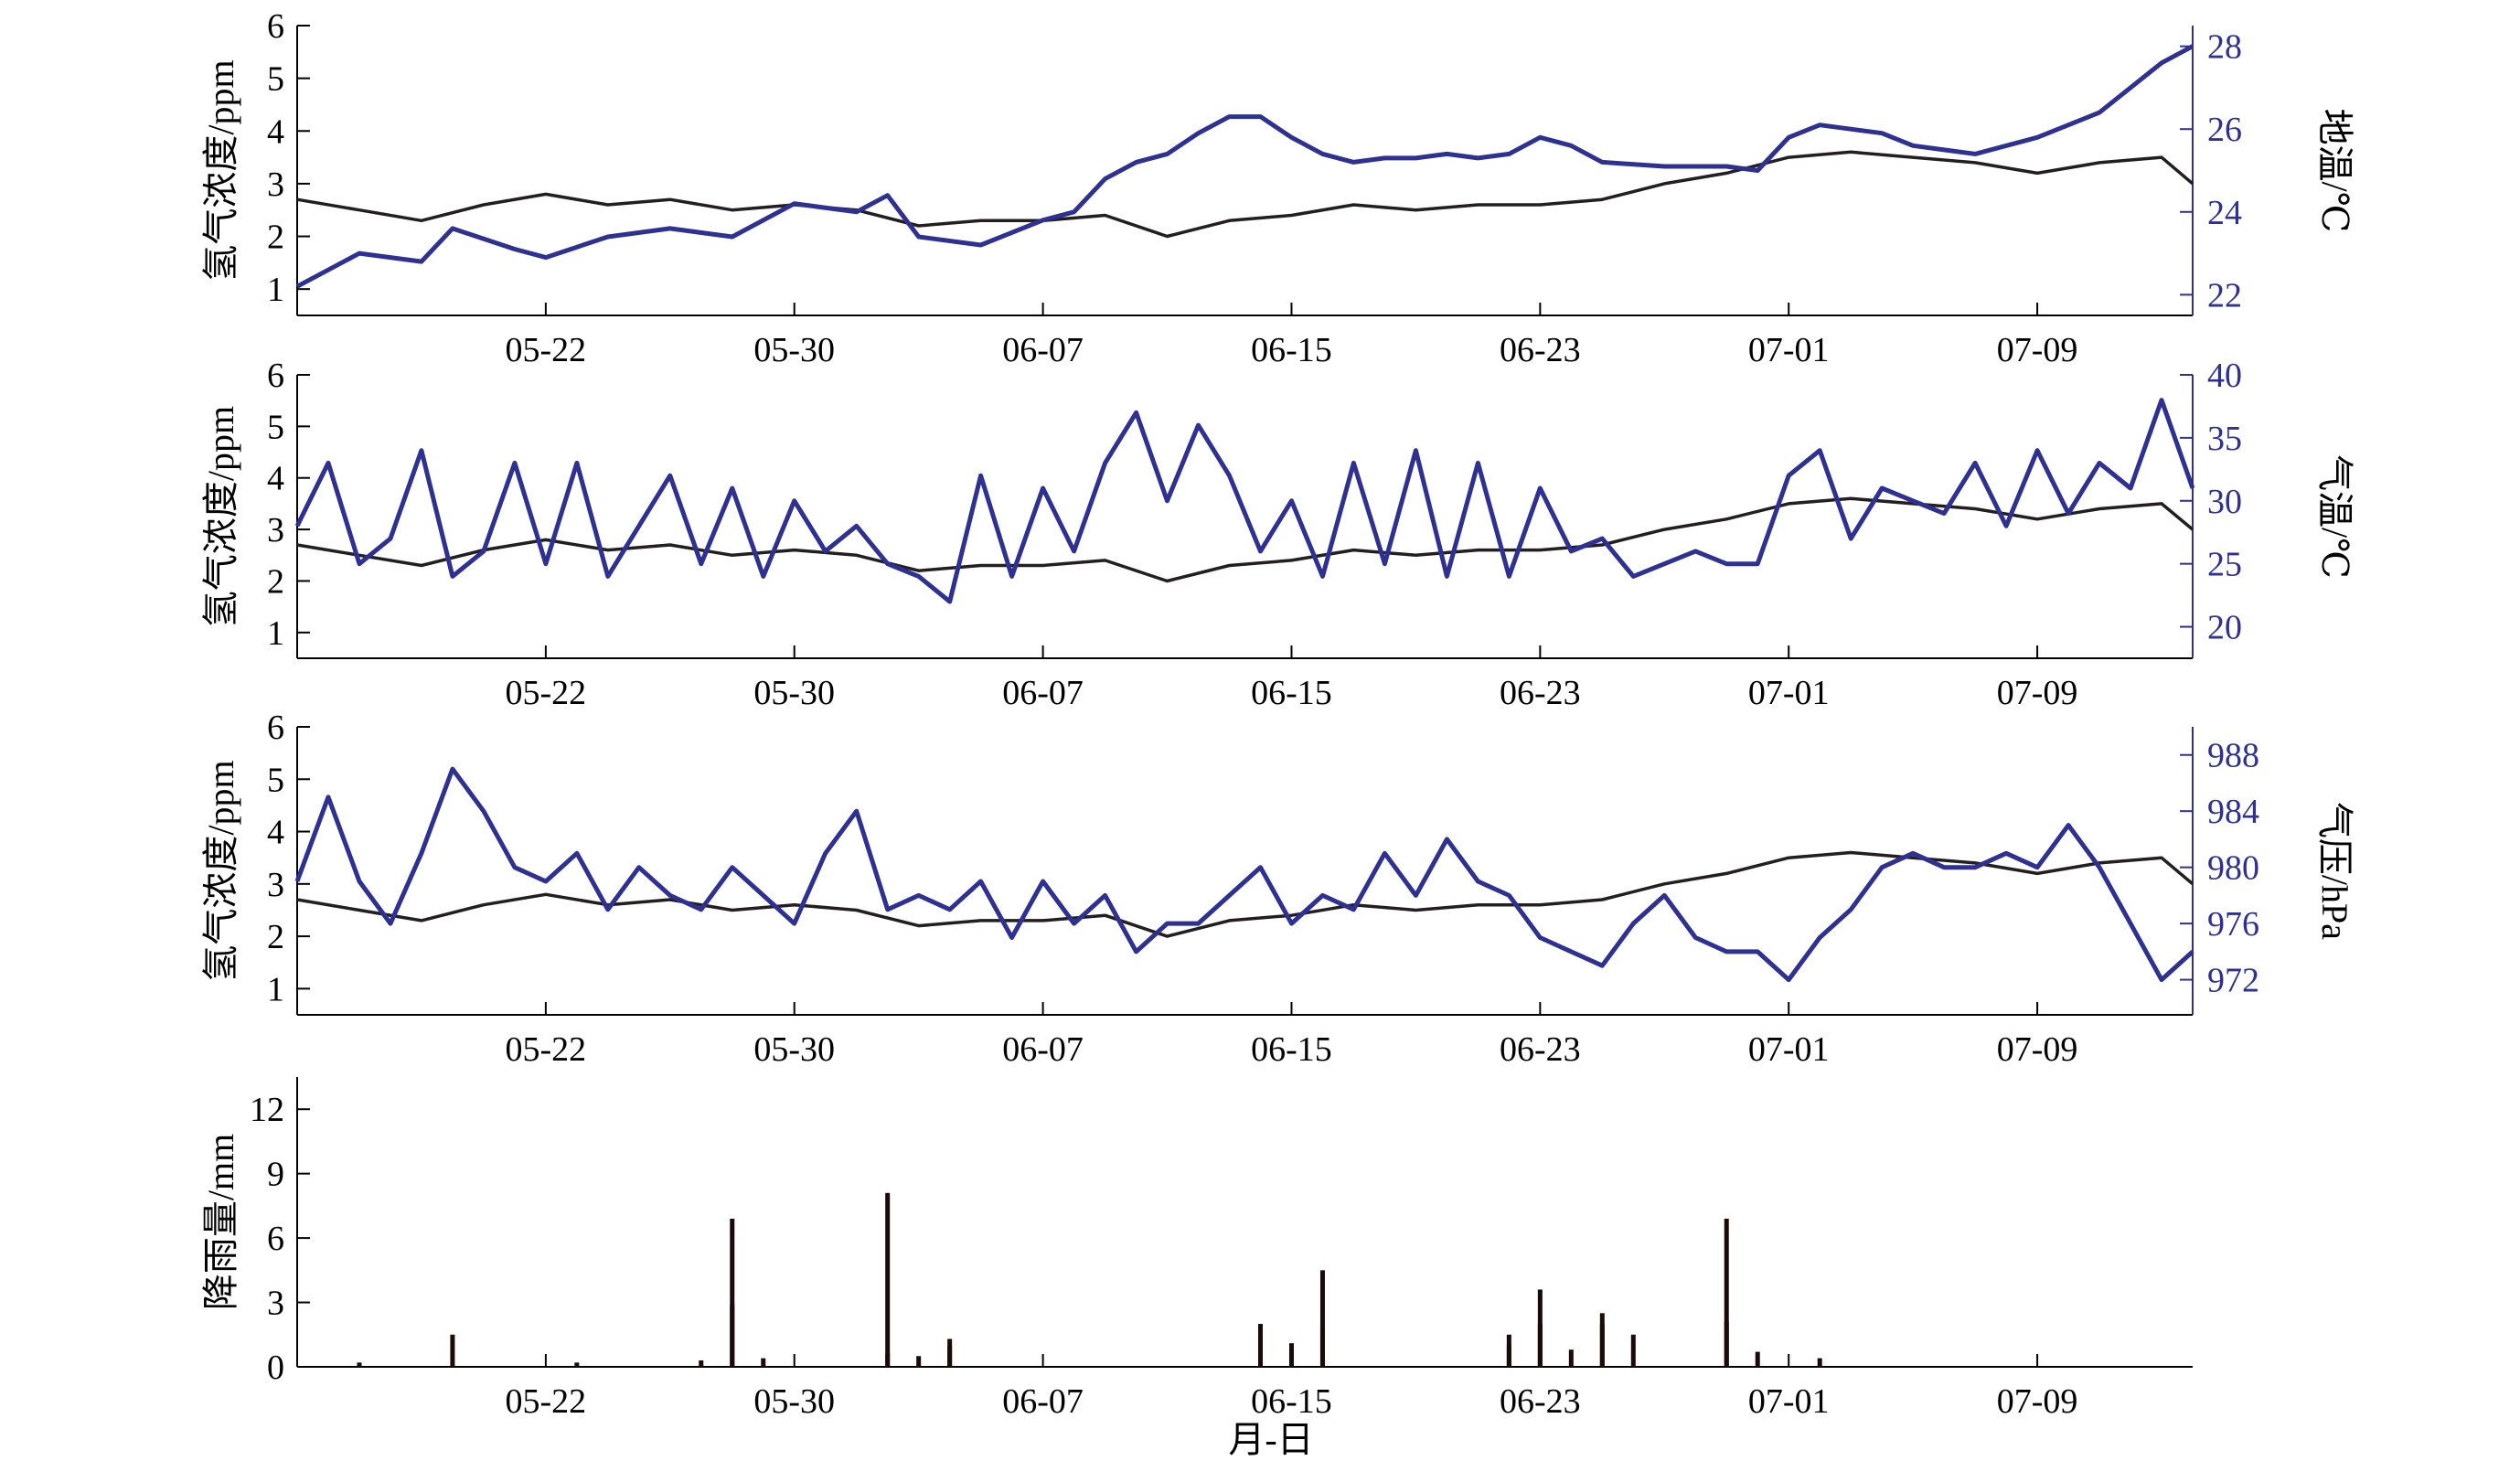  I want to click on y2-tick-label: 972, so click(2233, 981).